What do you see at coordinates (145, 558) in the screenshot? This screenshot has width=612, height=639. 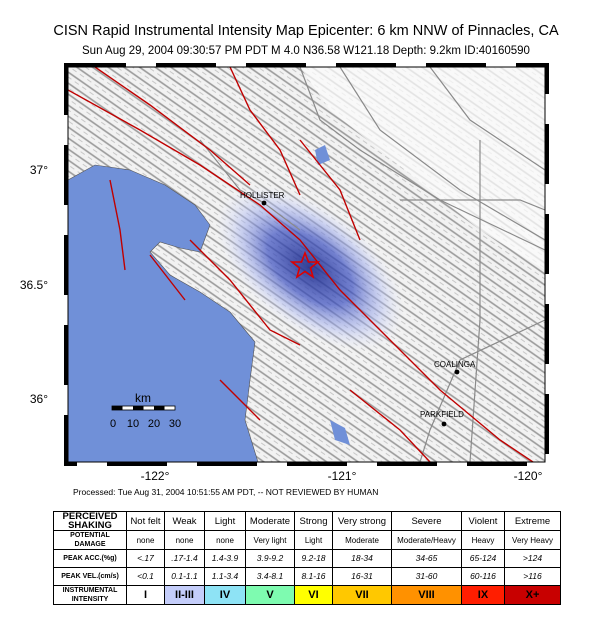 I see `legend-cell: <.17` at bounding box center [145, 558].